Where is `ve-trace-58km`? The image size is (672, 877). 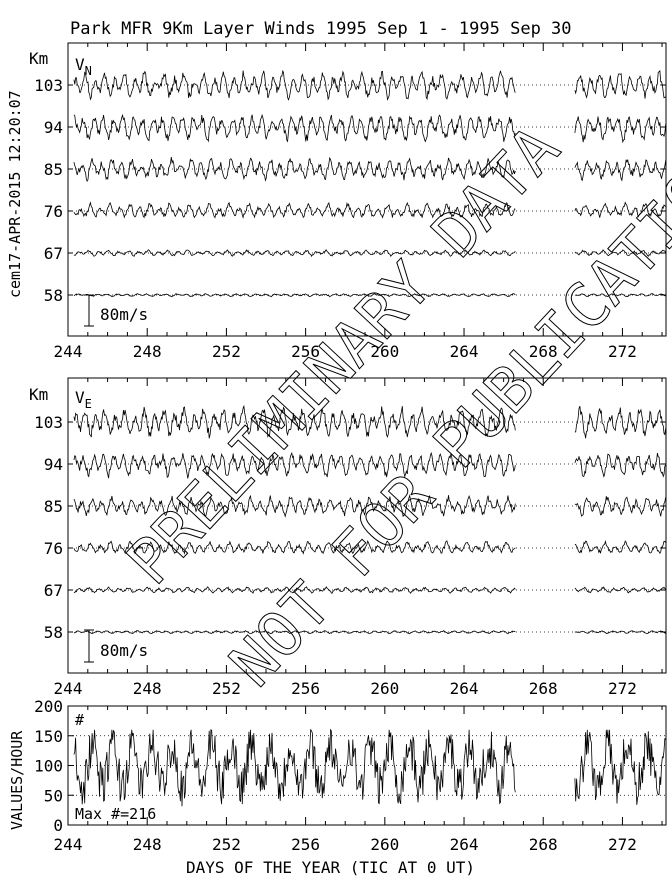 ve-trace-58km is located at coordinates (369, 632).